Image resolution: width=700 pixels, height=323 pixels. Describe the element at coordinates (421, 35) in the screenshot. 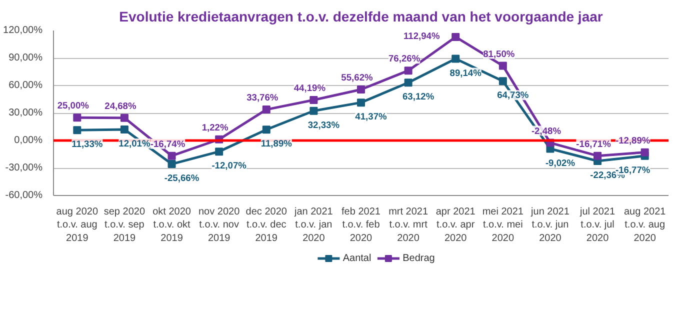

I see `data-label: 112,94%` at that location.